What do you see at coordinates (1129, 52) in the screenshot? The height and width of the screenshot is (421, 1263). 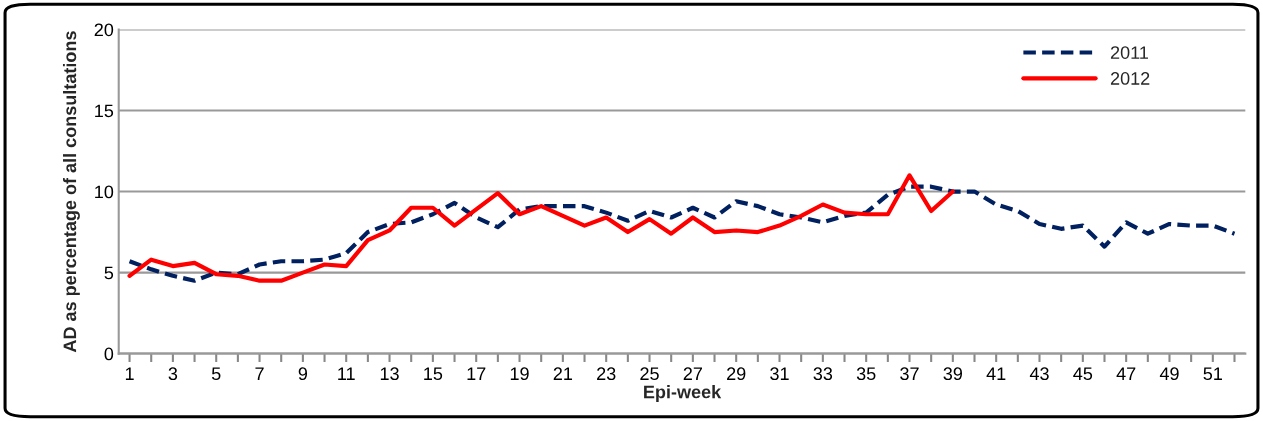 I see `legend-label: 2011` at bounding box center [1129, 52].